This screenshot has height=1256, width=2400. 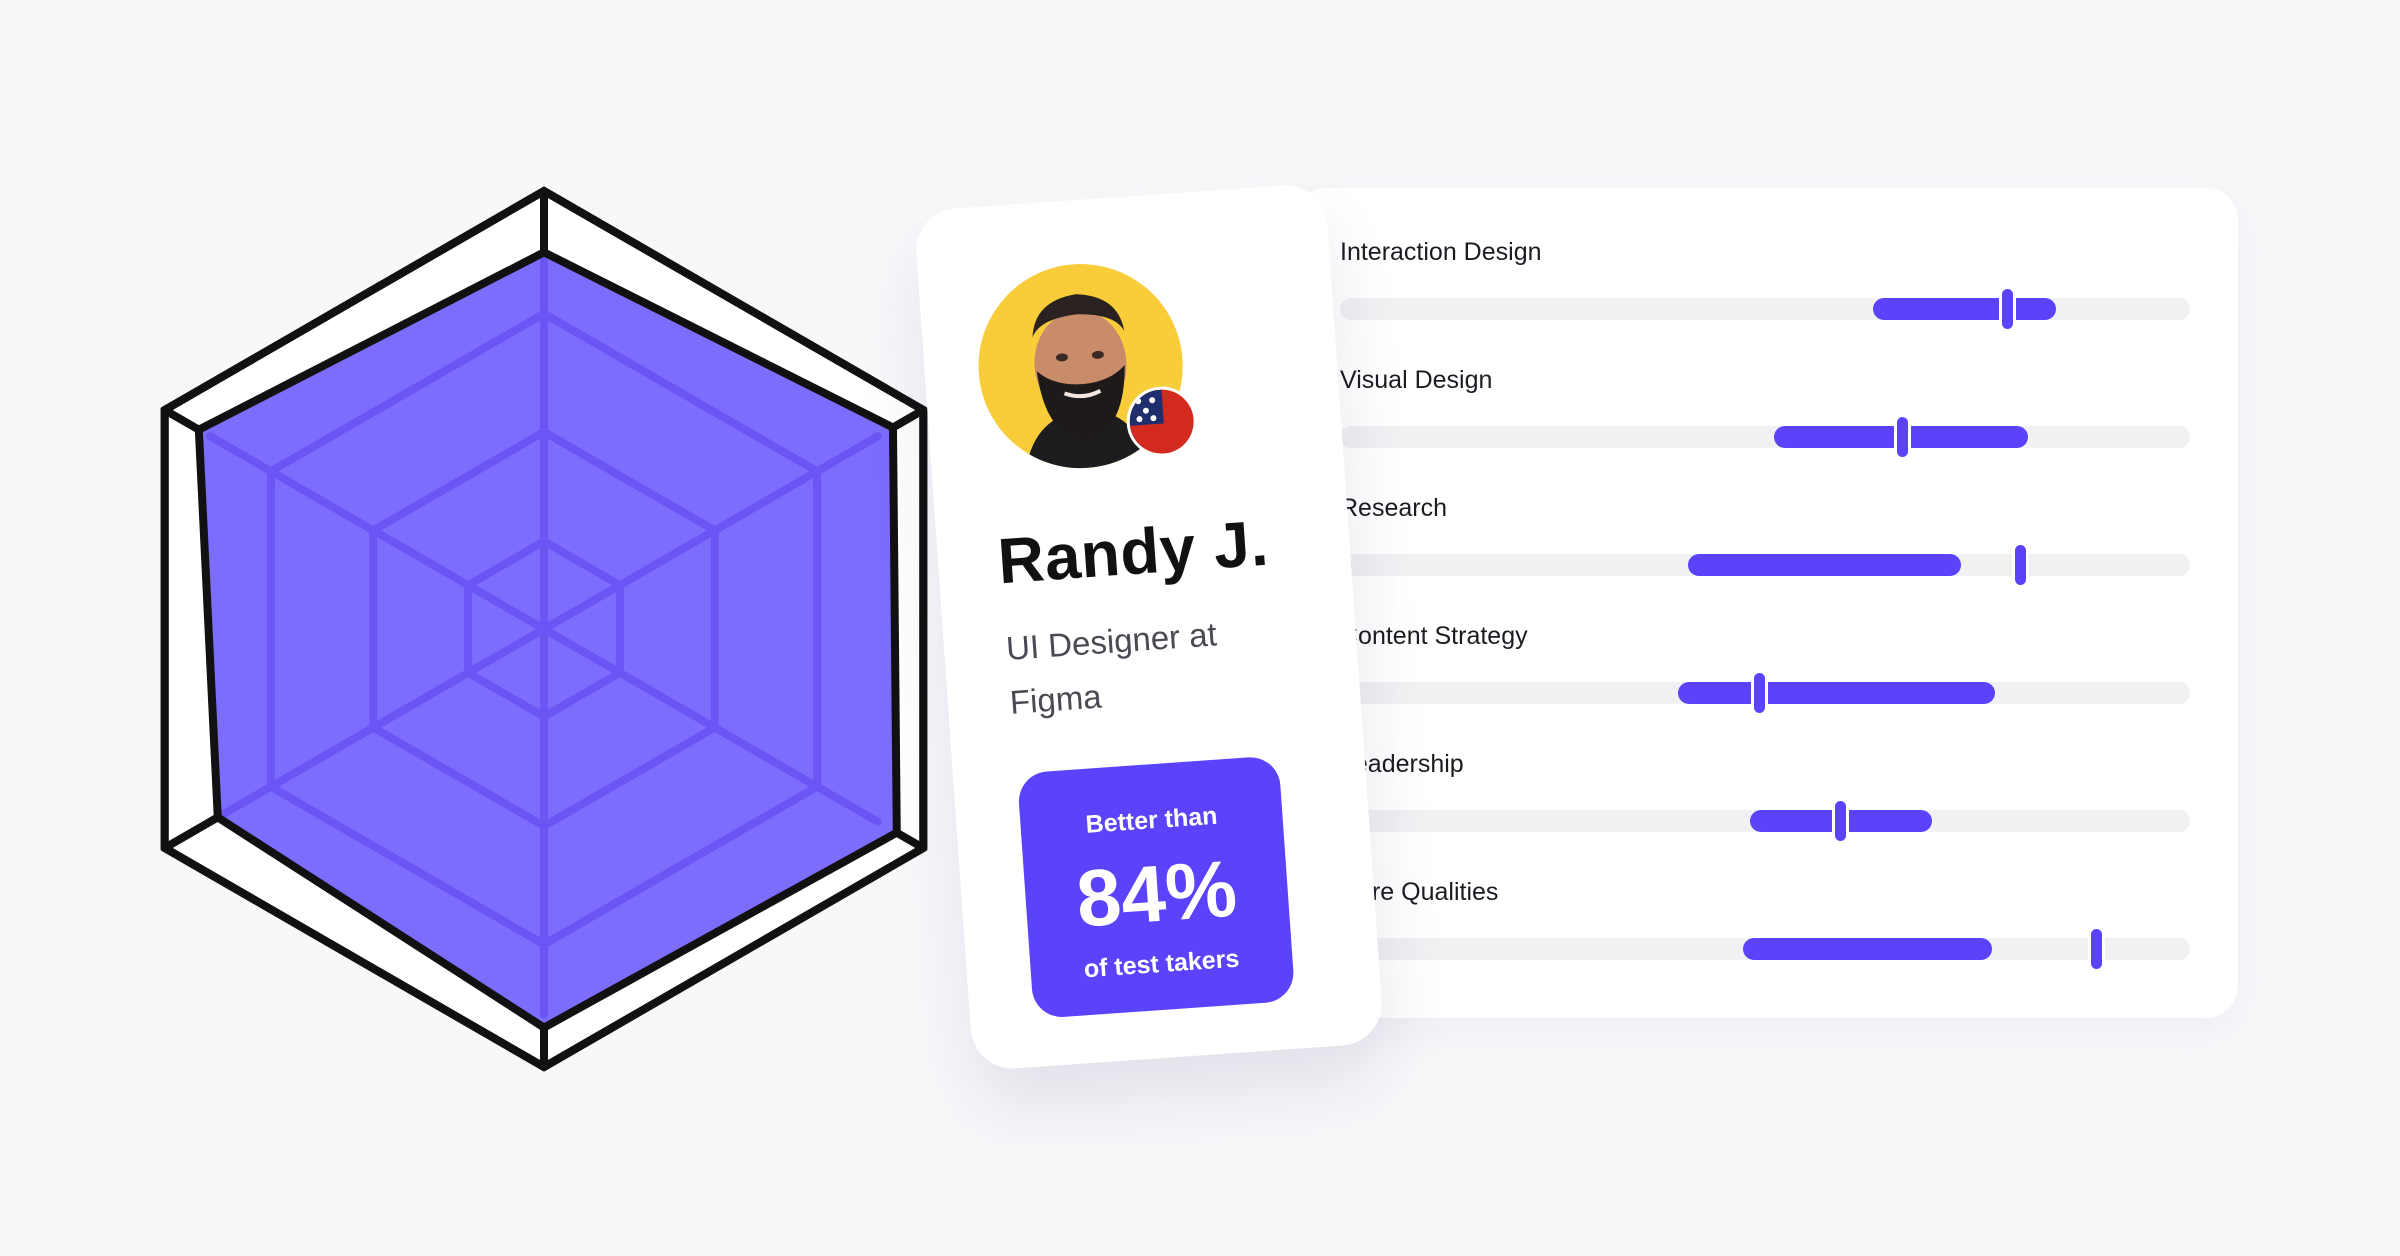 What do you see at coordinates (1151, 820) in the screenshot?
I see `score-top-label: Better than` at bounding box center [1151, 820].